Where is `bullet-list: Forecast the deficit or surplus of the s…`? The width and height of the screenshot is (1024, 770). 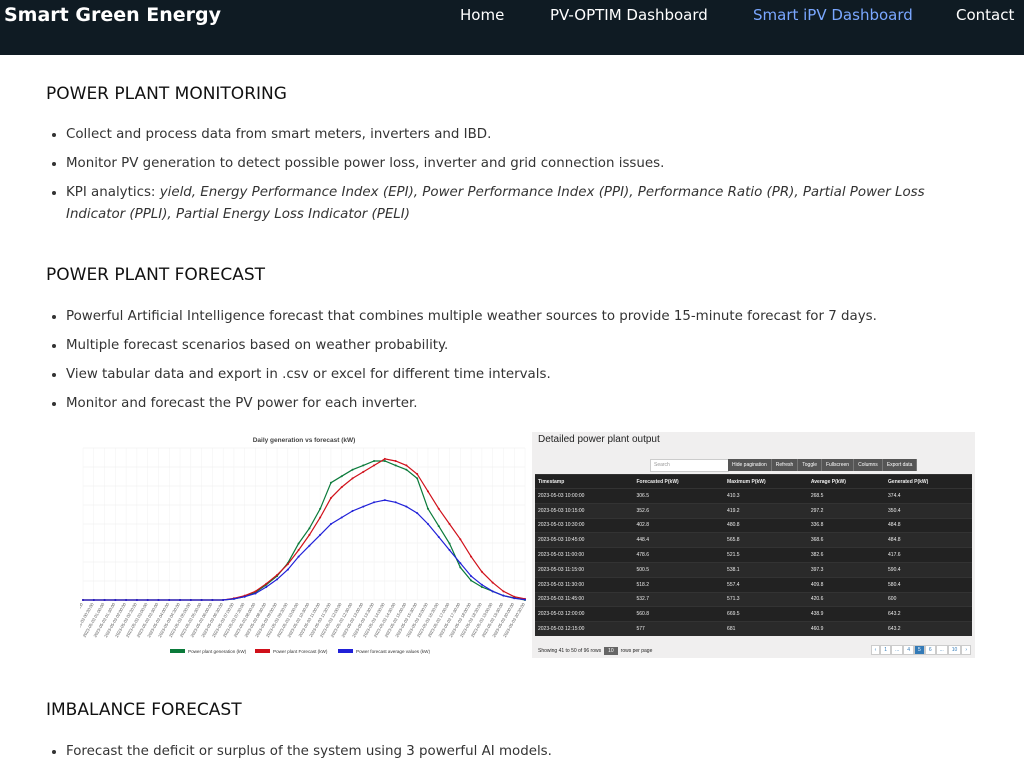 bullet-list: Forecast the deficit or surplus of the s… is located at coordinates (506, 755).